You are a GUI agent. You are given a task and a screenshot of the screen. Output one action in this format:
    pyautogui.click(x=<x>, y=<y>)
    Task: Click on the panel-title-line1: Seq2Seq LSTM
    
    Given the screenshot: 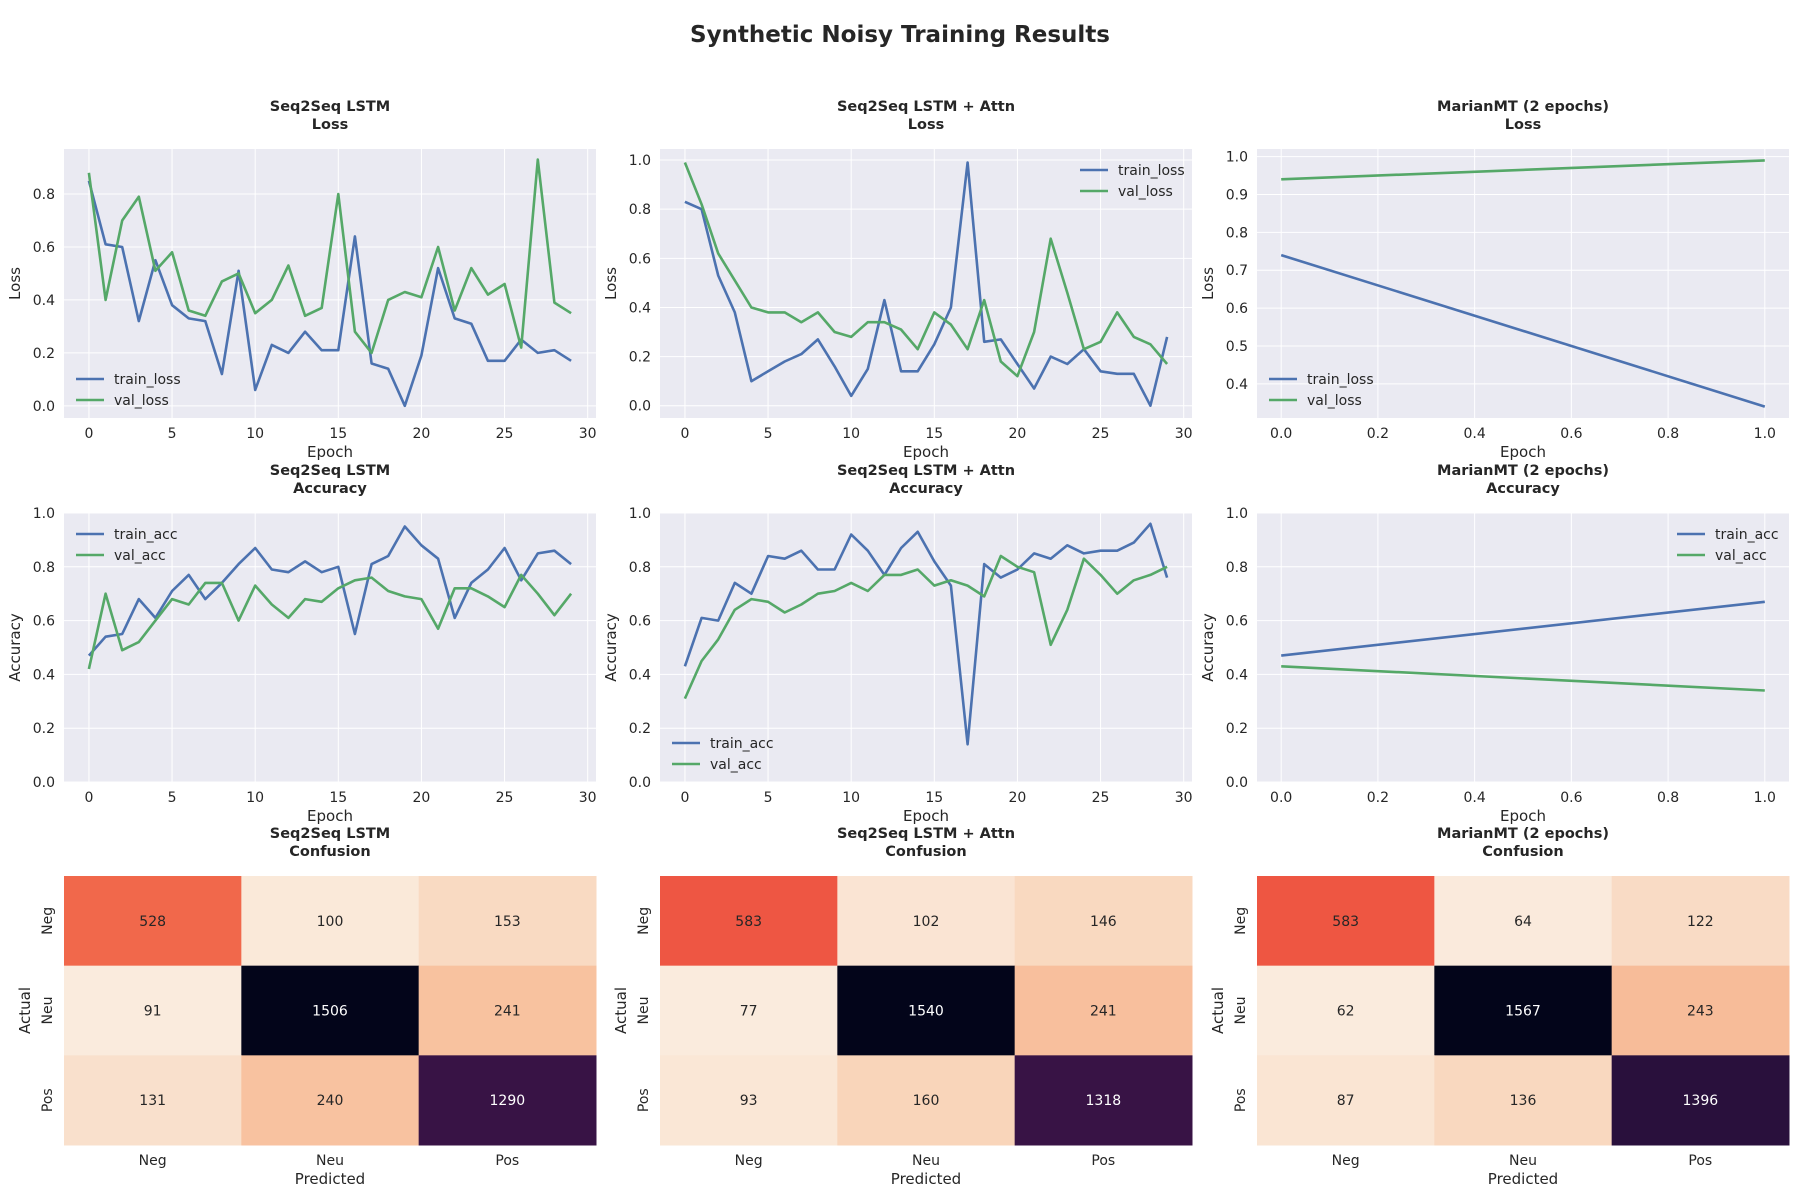 What is the action you would take?
    pyautogui.click(x=330, y=107)
    